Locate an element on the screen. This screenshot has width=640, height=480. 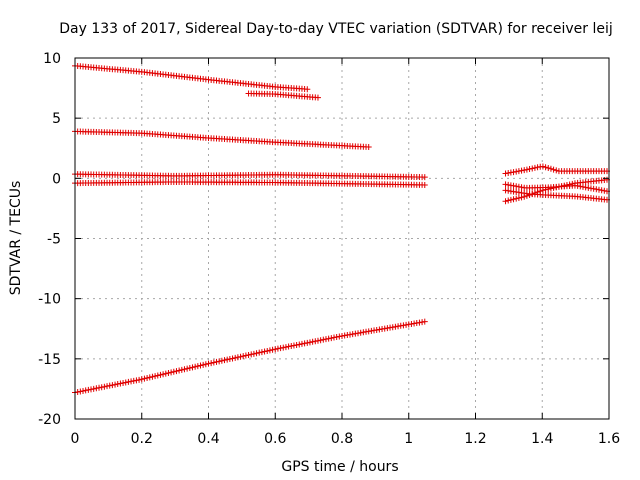
series-sat-c is located at coordinates (222, 139).